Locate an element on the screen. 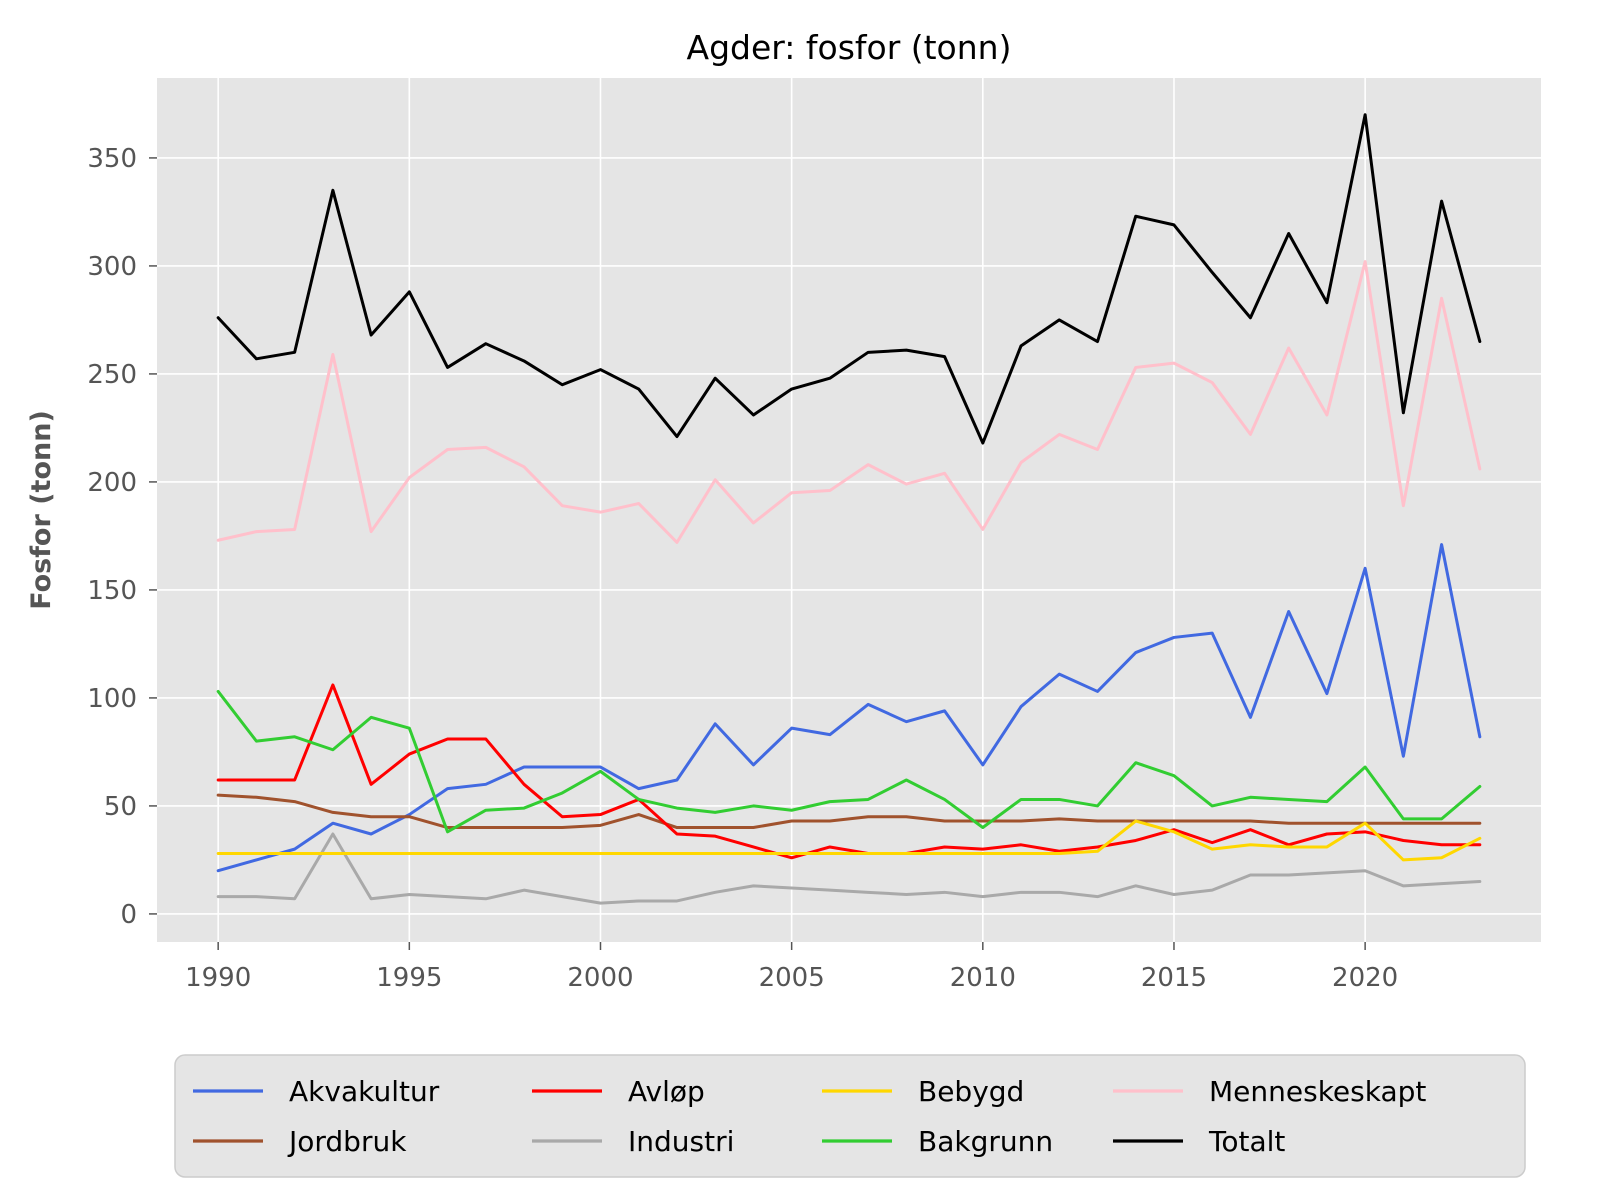 The width and height of the screenshot is (1600, 1200). legend-label-avlop: Avløp is located at coordinates (666, 1091).